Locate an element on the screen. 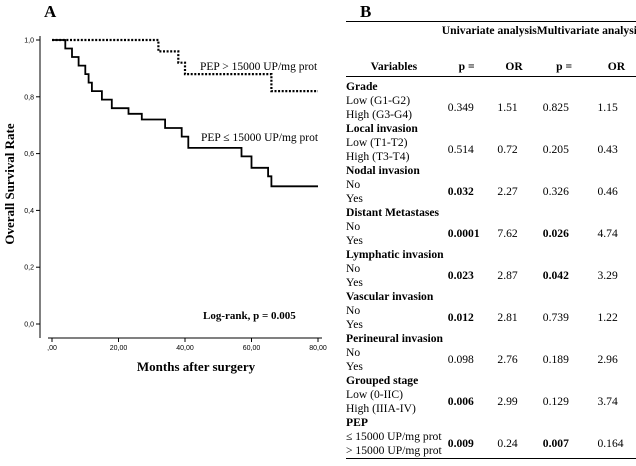  log-rank-annotation: Log-rank, p = 0.005 is located at coordinates (249, 316).